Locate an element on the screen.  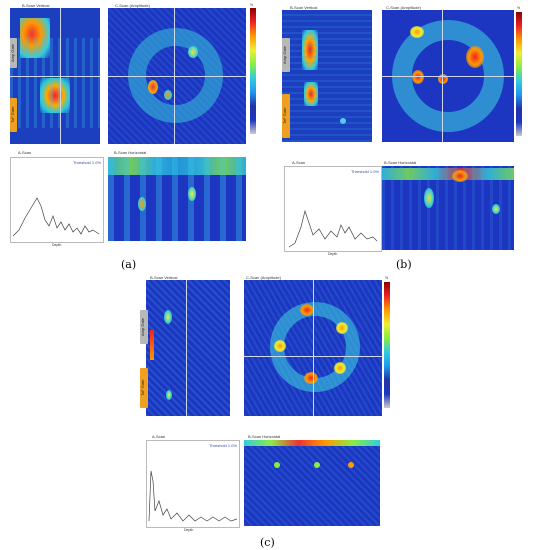
panel-label: (a) is located at coordinates (129, 264).